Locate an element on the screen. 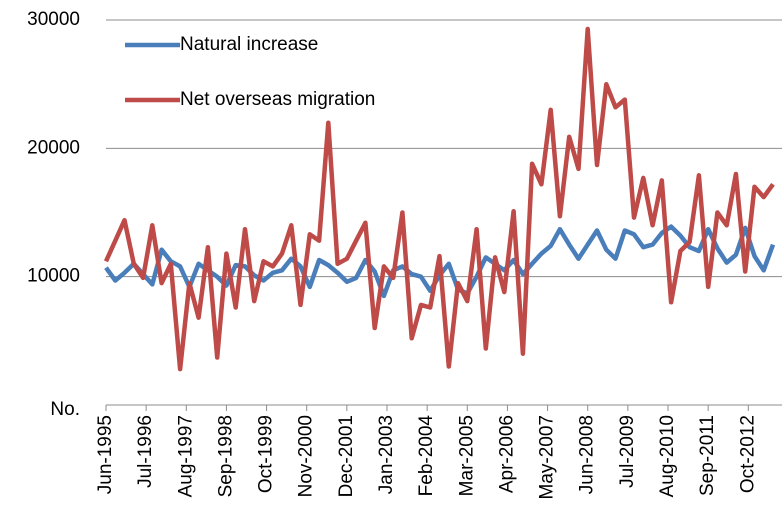 The width and height of the screenshot is (782, 531). legend-label: Natural increase is located at coordinates (249, 44).